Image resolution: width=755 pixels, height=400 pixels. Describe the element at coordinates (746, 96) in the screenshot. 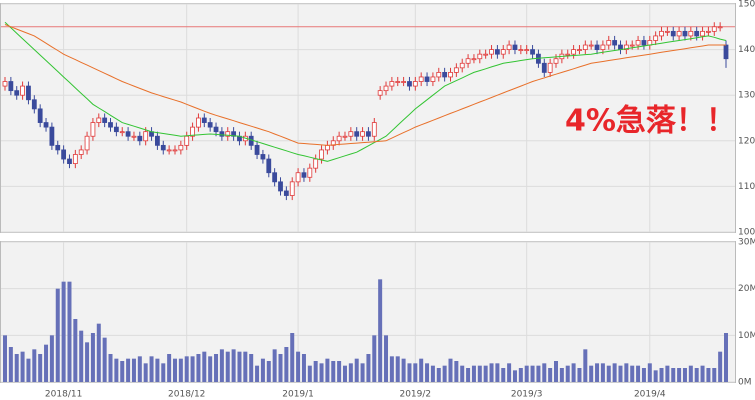

I see `y-tick-label: 130` at that location.